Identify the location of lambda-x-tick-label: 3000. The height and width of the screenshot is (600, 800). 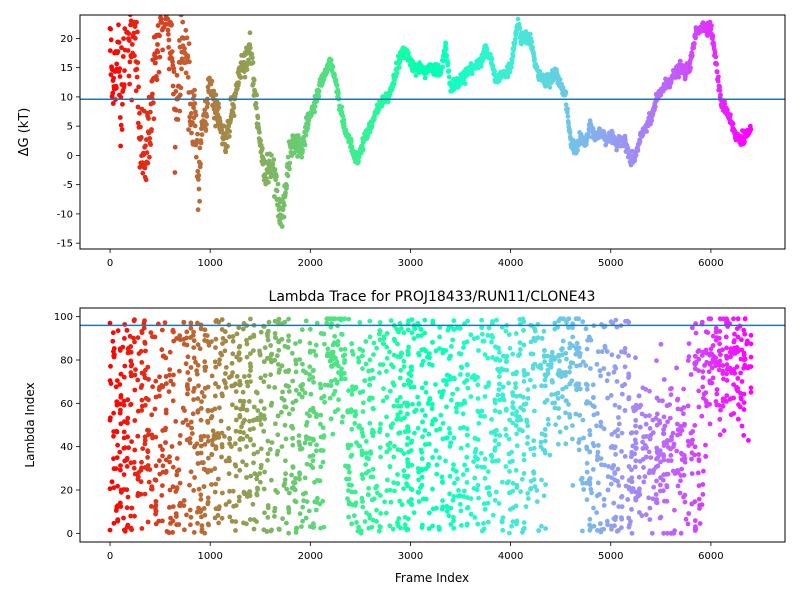
(410, 556).